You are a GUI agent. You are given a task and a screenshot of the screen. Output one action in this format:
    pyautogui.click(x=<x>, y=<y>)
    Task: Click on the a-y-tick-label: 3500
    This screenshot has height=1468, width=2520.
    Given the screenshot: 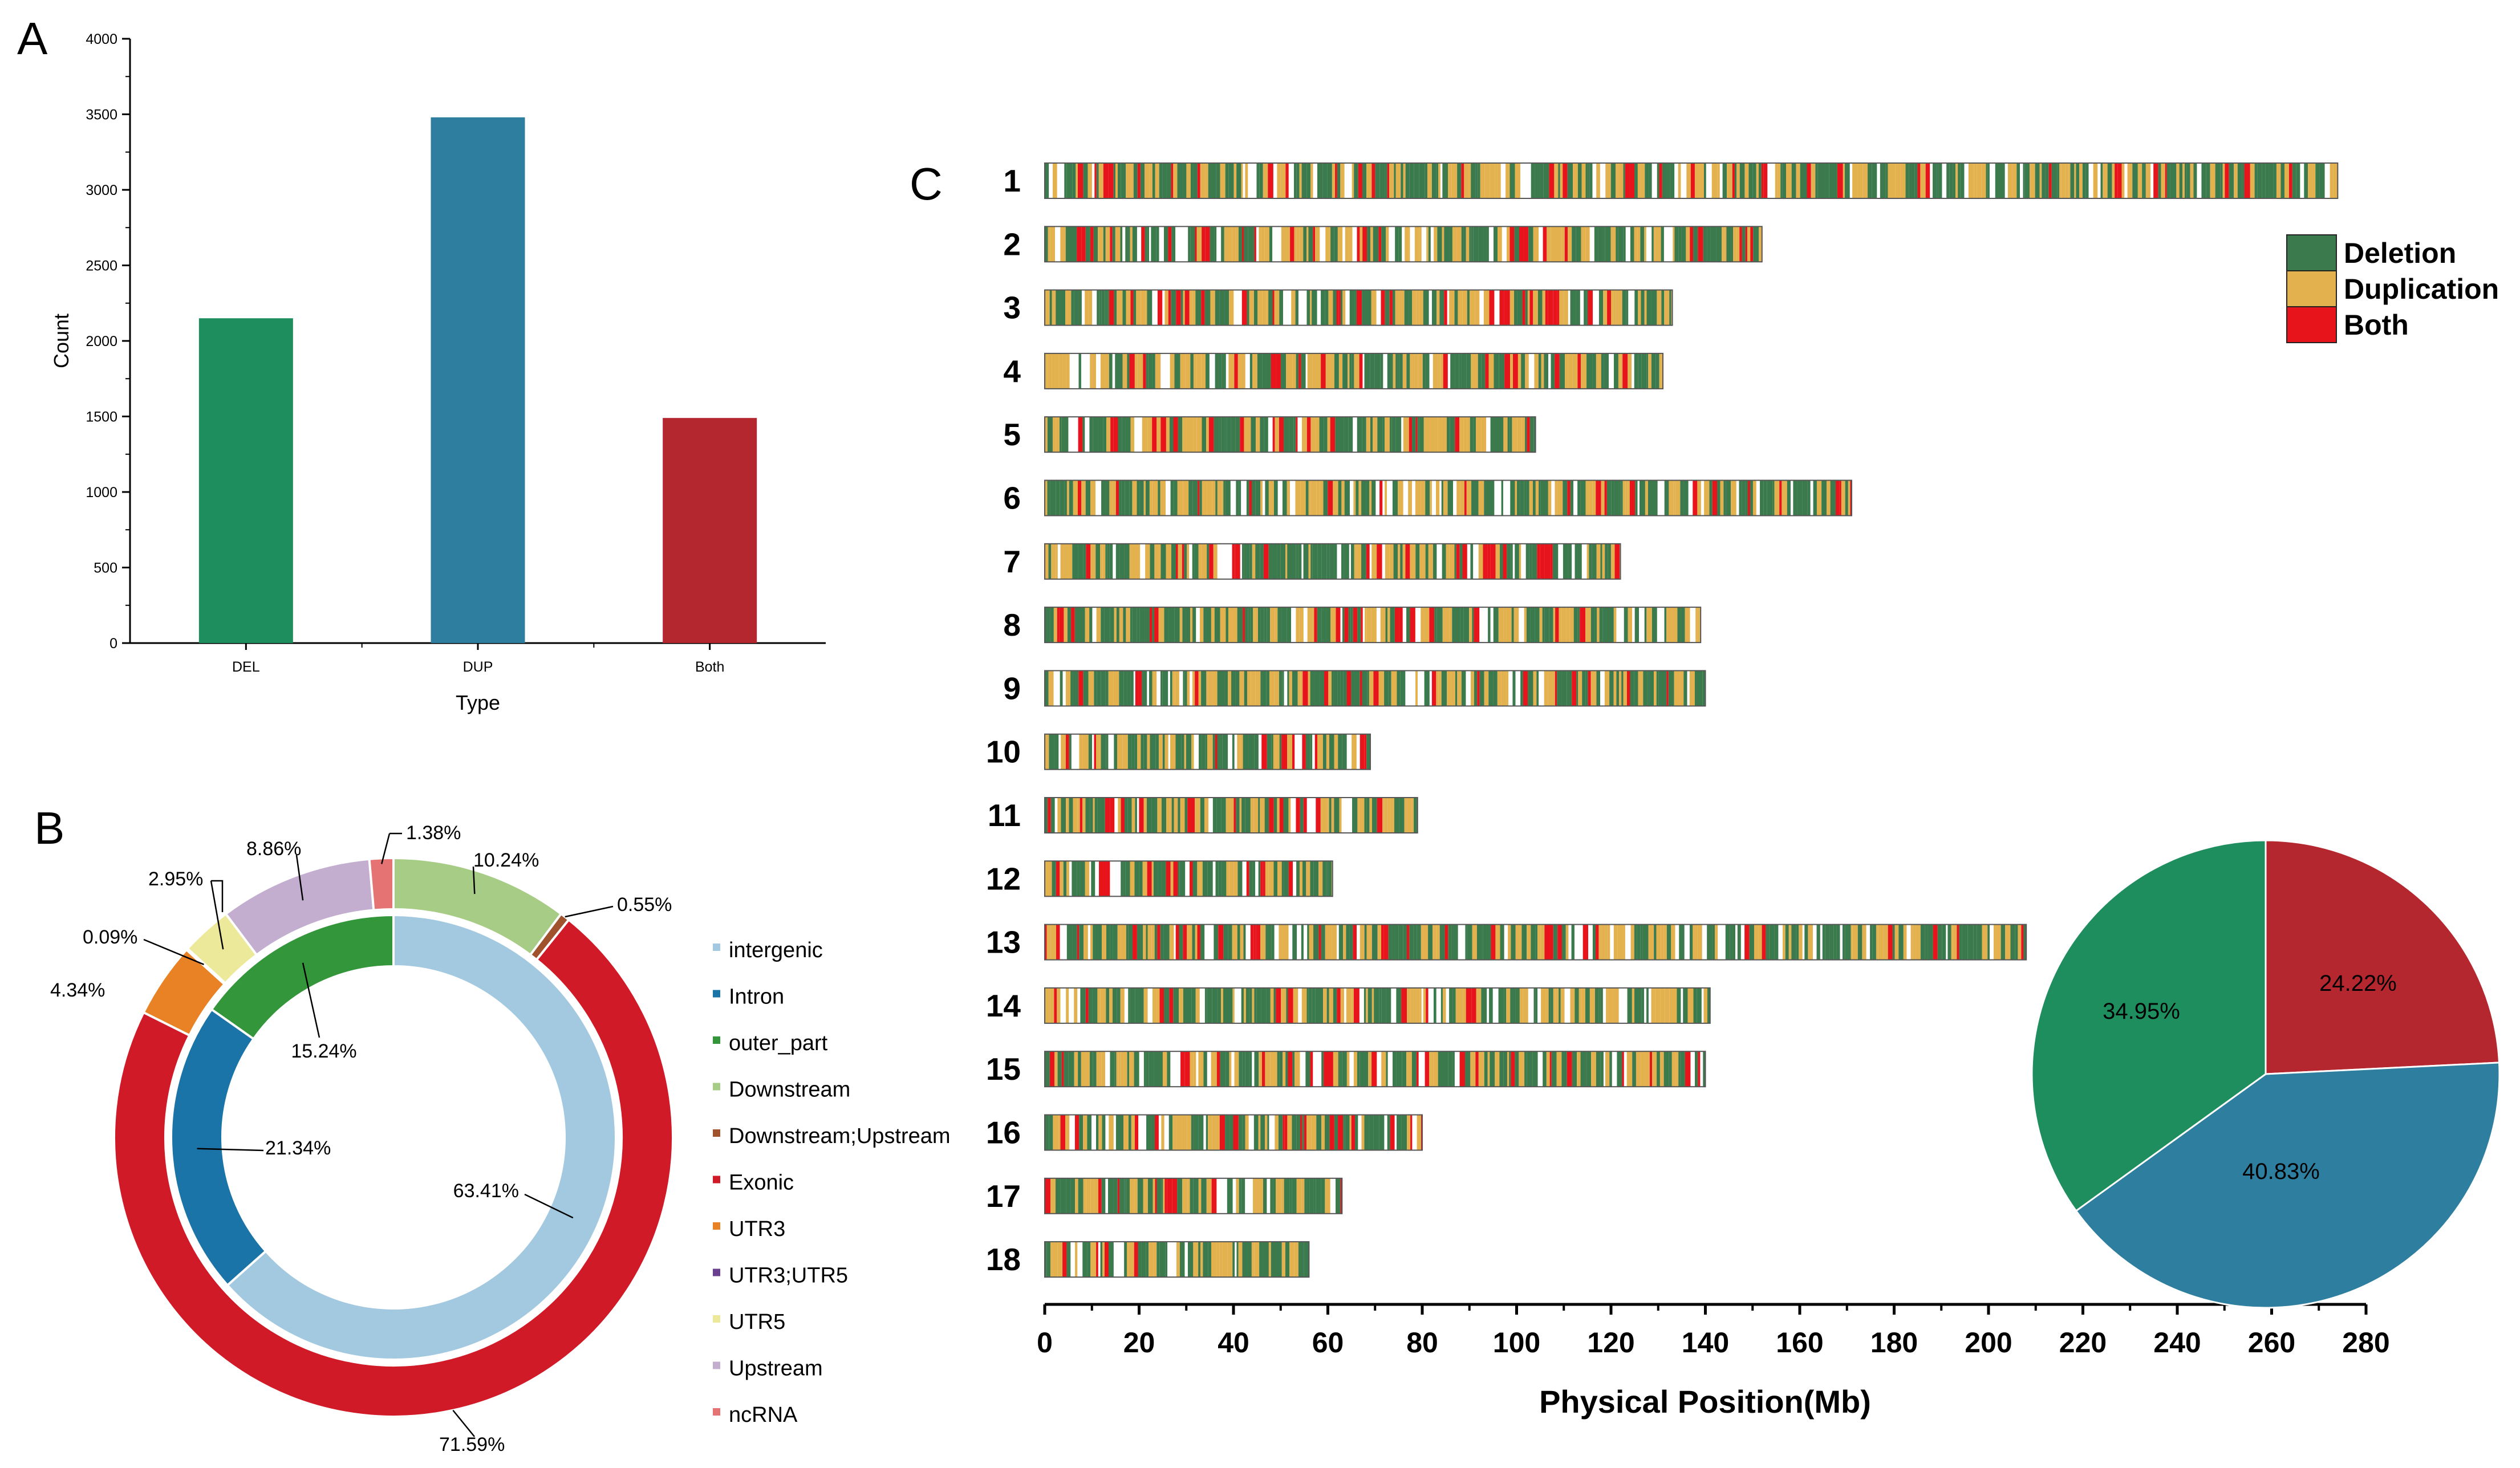 What is the action you would take?
    pyautogui.click(x=101, y=115)
    